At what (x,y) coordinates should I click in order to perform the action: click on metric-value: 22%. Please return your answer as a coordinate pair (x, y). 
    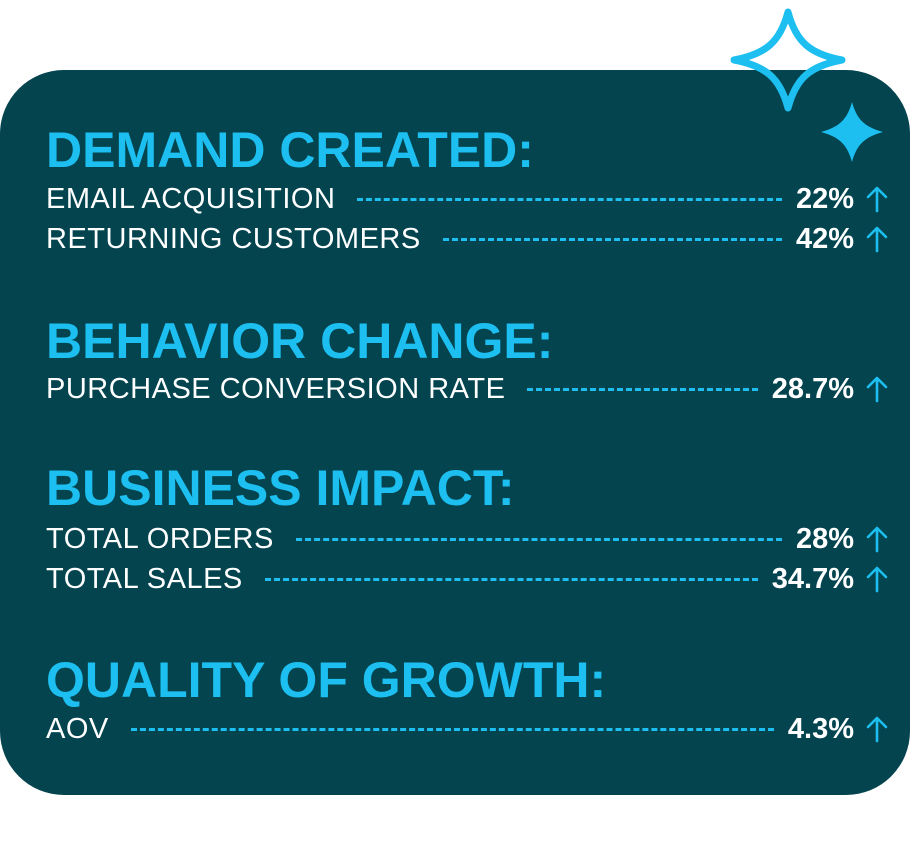
    Looking at the image, I should click on (824, 198).